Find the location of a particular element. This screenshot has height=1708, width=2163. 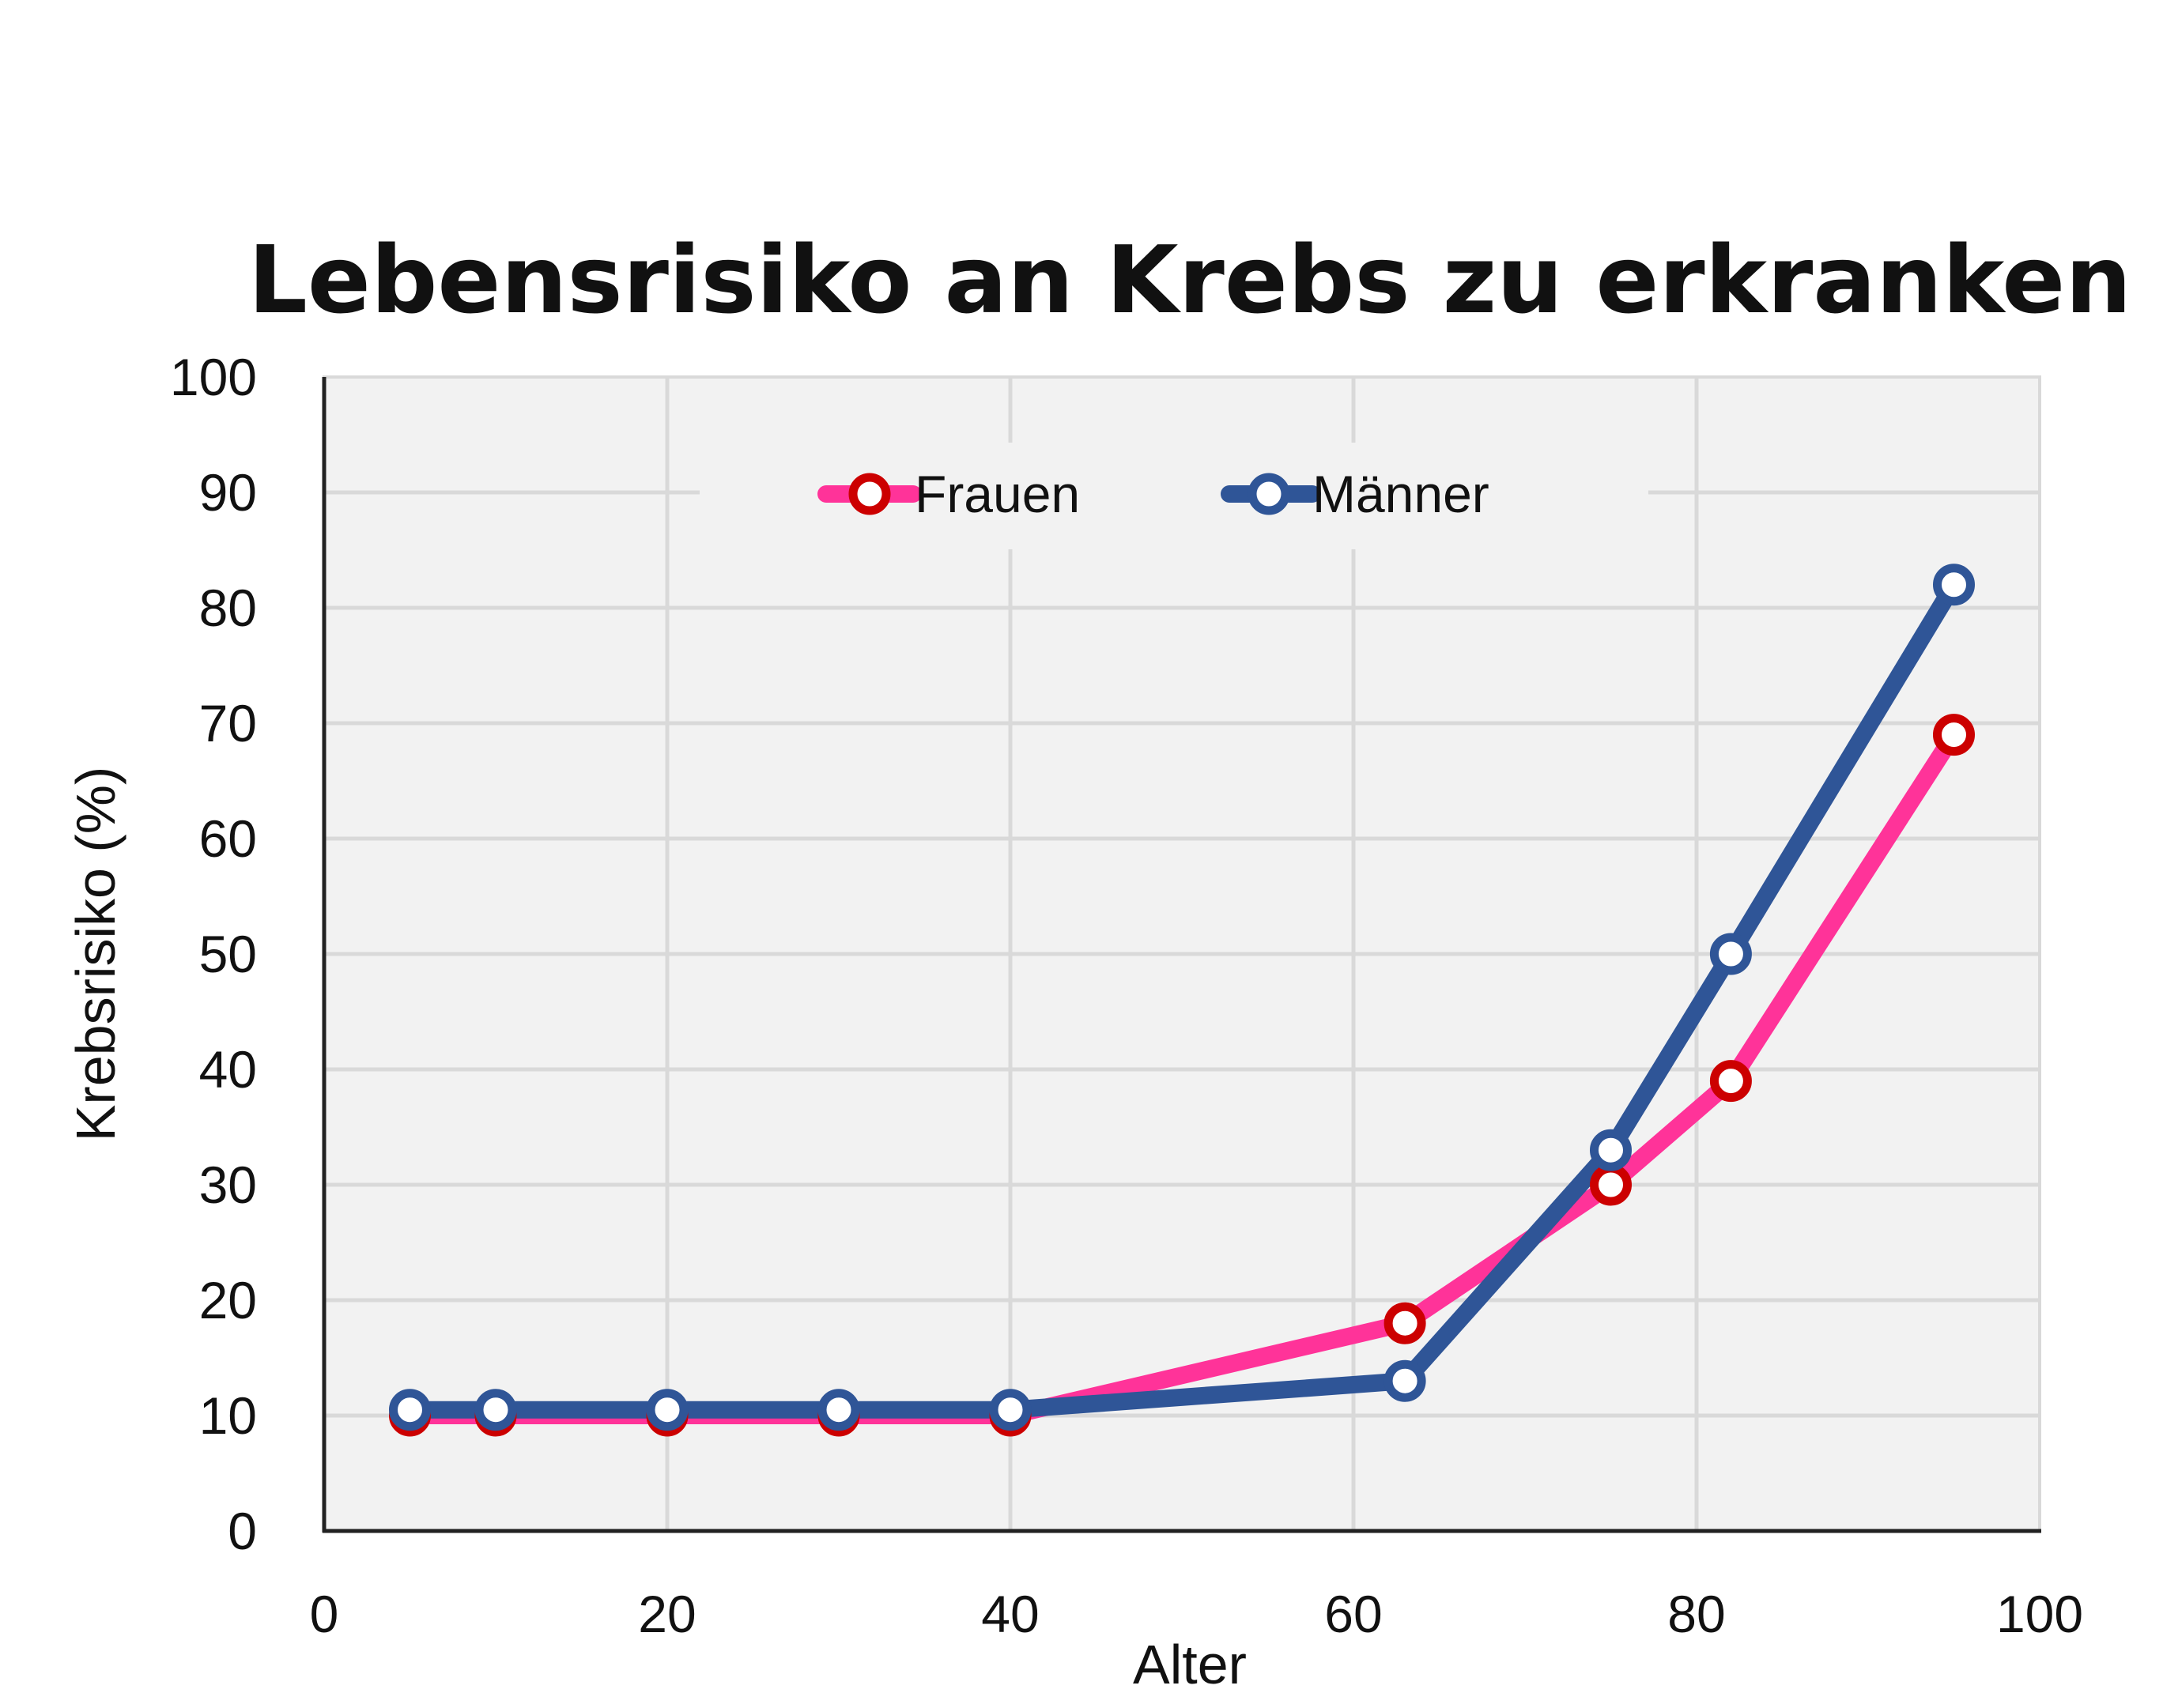

y-tick-100: 100 is located at coordinates (214, 377).